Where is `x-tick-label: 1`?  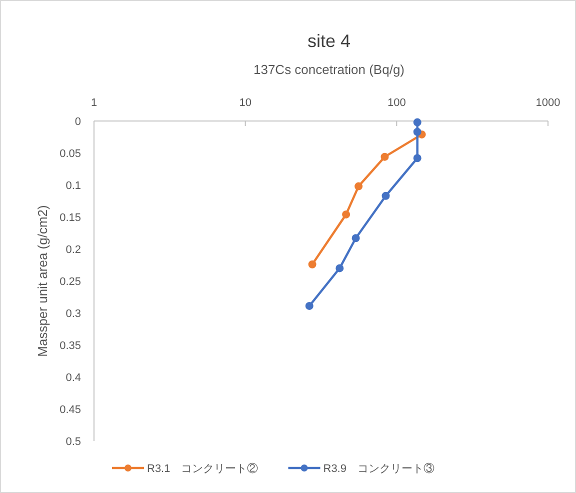
x-tick-label: 1 is located at coordinates (94, 103).